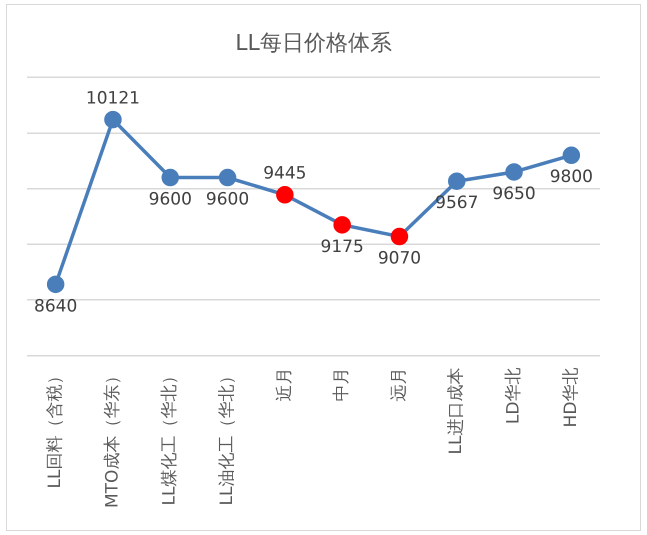  I want to click on data-label: 8640, so click(56, 306).